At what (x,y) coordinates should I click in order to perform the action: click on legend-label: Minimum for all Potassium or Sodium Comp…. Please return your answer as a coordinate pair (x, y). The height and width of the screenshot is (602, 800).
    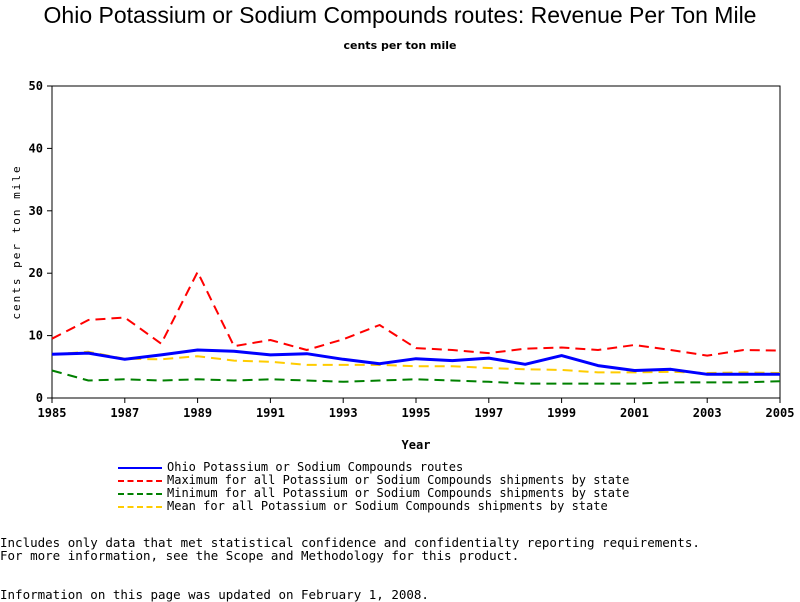
    Looking at the image, I should click on (398, 493).